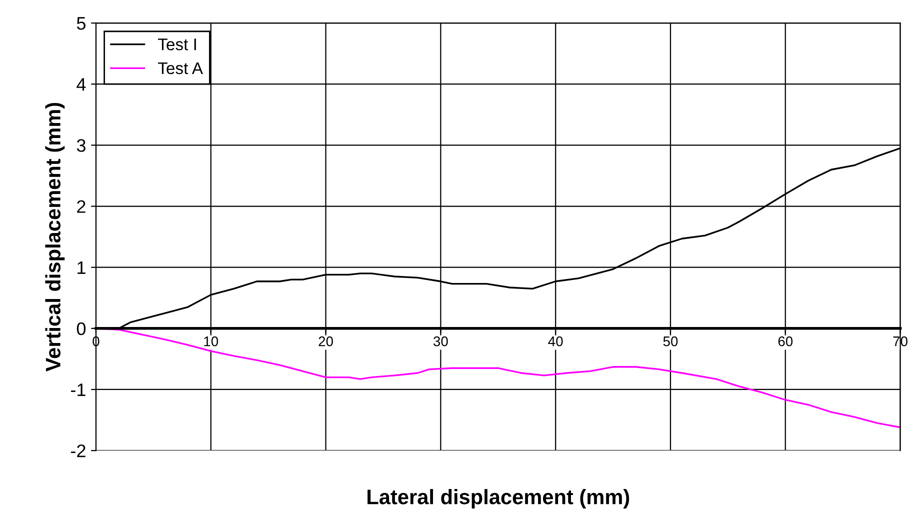 This screenshot has height=512, width=914. Describe the element at coordinates (785, 341) in the screenshot. I see `x-tick-label: 60` at that location.